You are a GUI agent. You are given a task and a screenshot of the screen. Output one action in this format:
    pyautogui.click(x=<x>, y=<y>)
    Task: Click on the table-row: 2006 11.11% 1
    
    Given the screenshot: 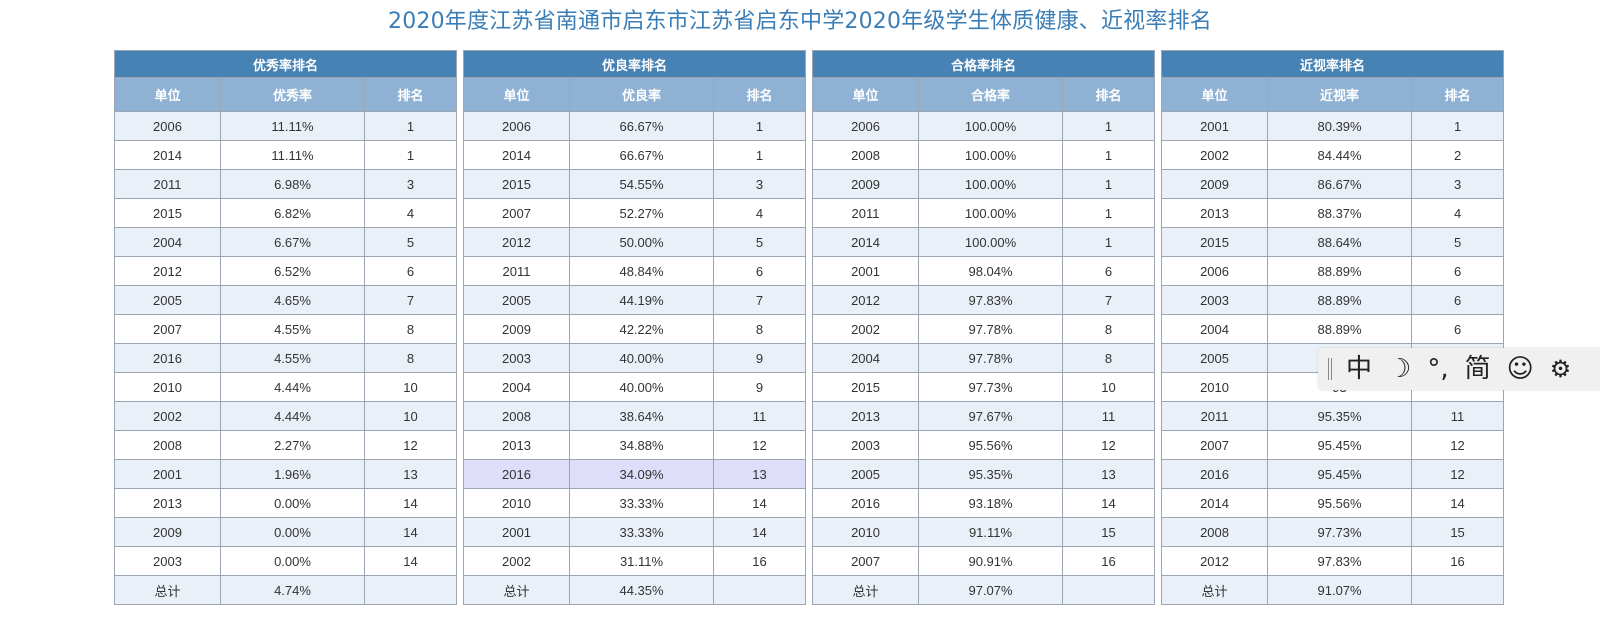 What is the action you would take?
    pyautogui.click(x=286, y=126)
    